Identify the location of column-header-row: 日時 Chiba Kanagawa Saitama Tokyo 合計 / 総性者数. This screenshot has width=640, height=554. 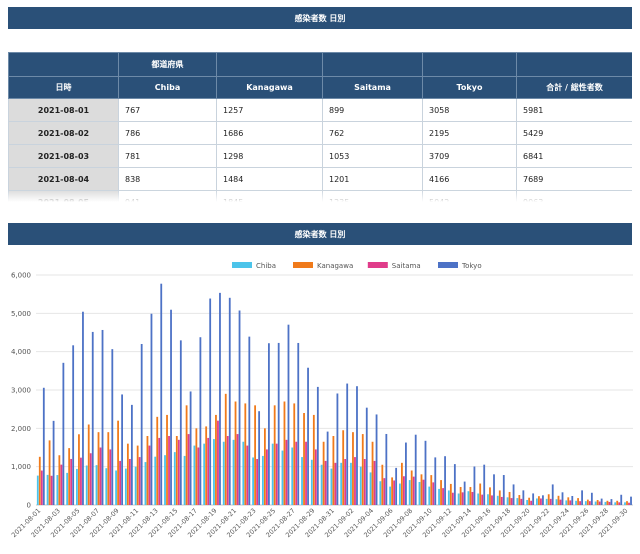
(320, 87).